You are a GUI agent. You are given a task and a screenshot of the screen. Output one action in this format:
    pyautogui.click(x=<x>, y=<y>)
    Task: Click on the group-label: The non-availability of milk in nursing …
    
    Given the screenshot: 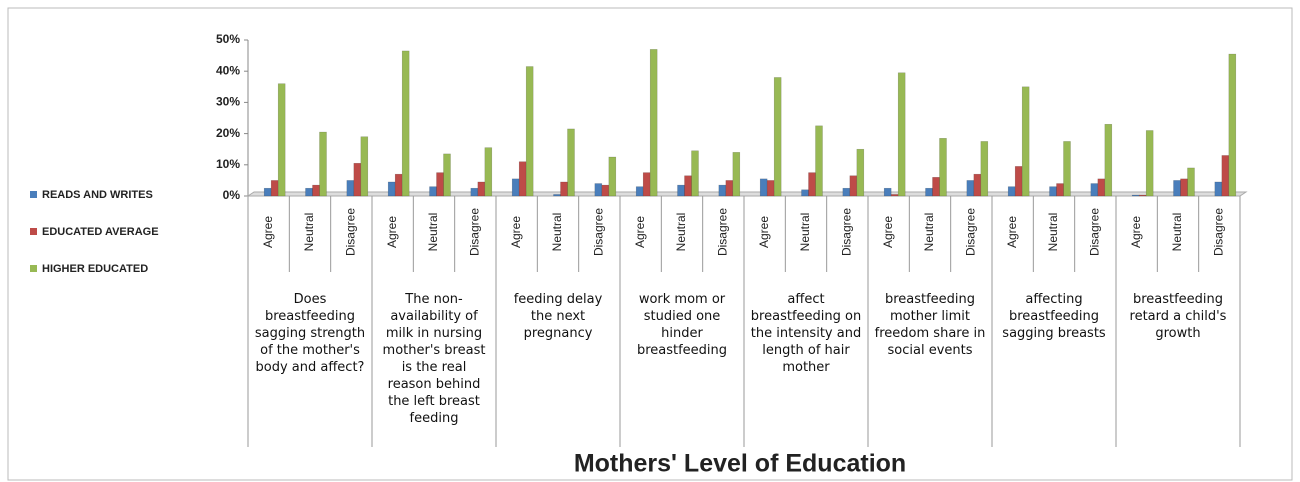 What is the action you would take?
    pyautogui.click(x=434, y=359)
    